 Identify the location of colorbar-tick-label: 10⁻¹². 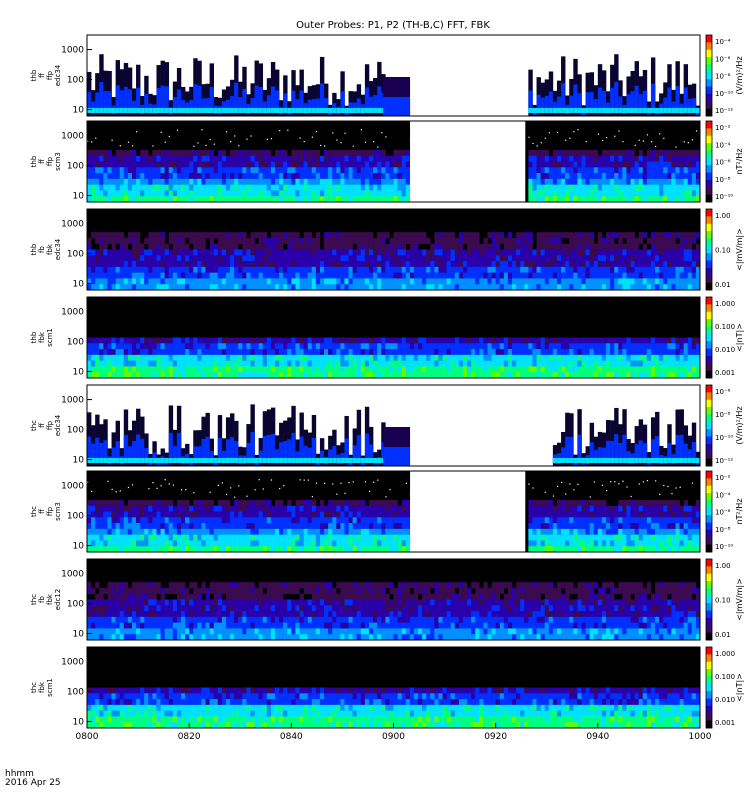
(724, 461).